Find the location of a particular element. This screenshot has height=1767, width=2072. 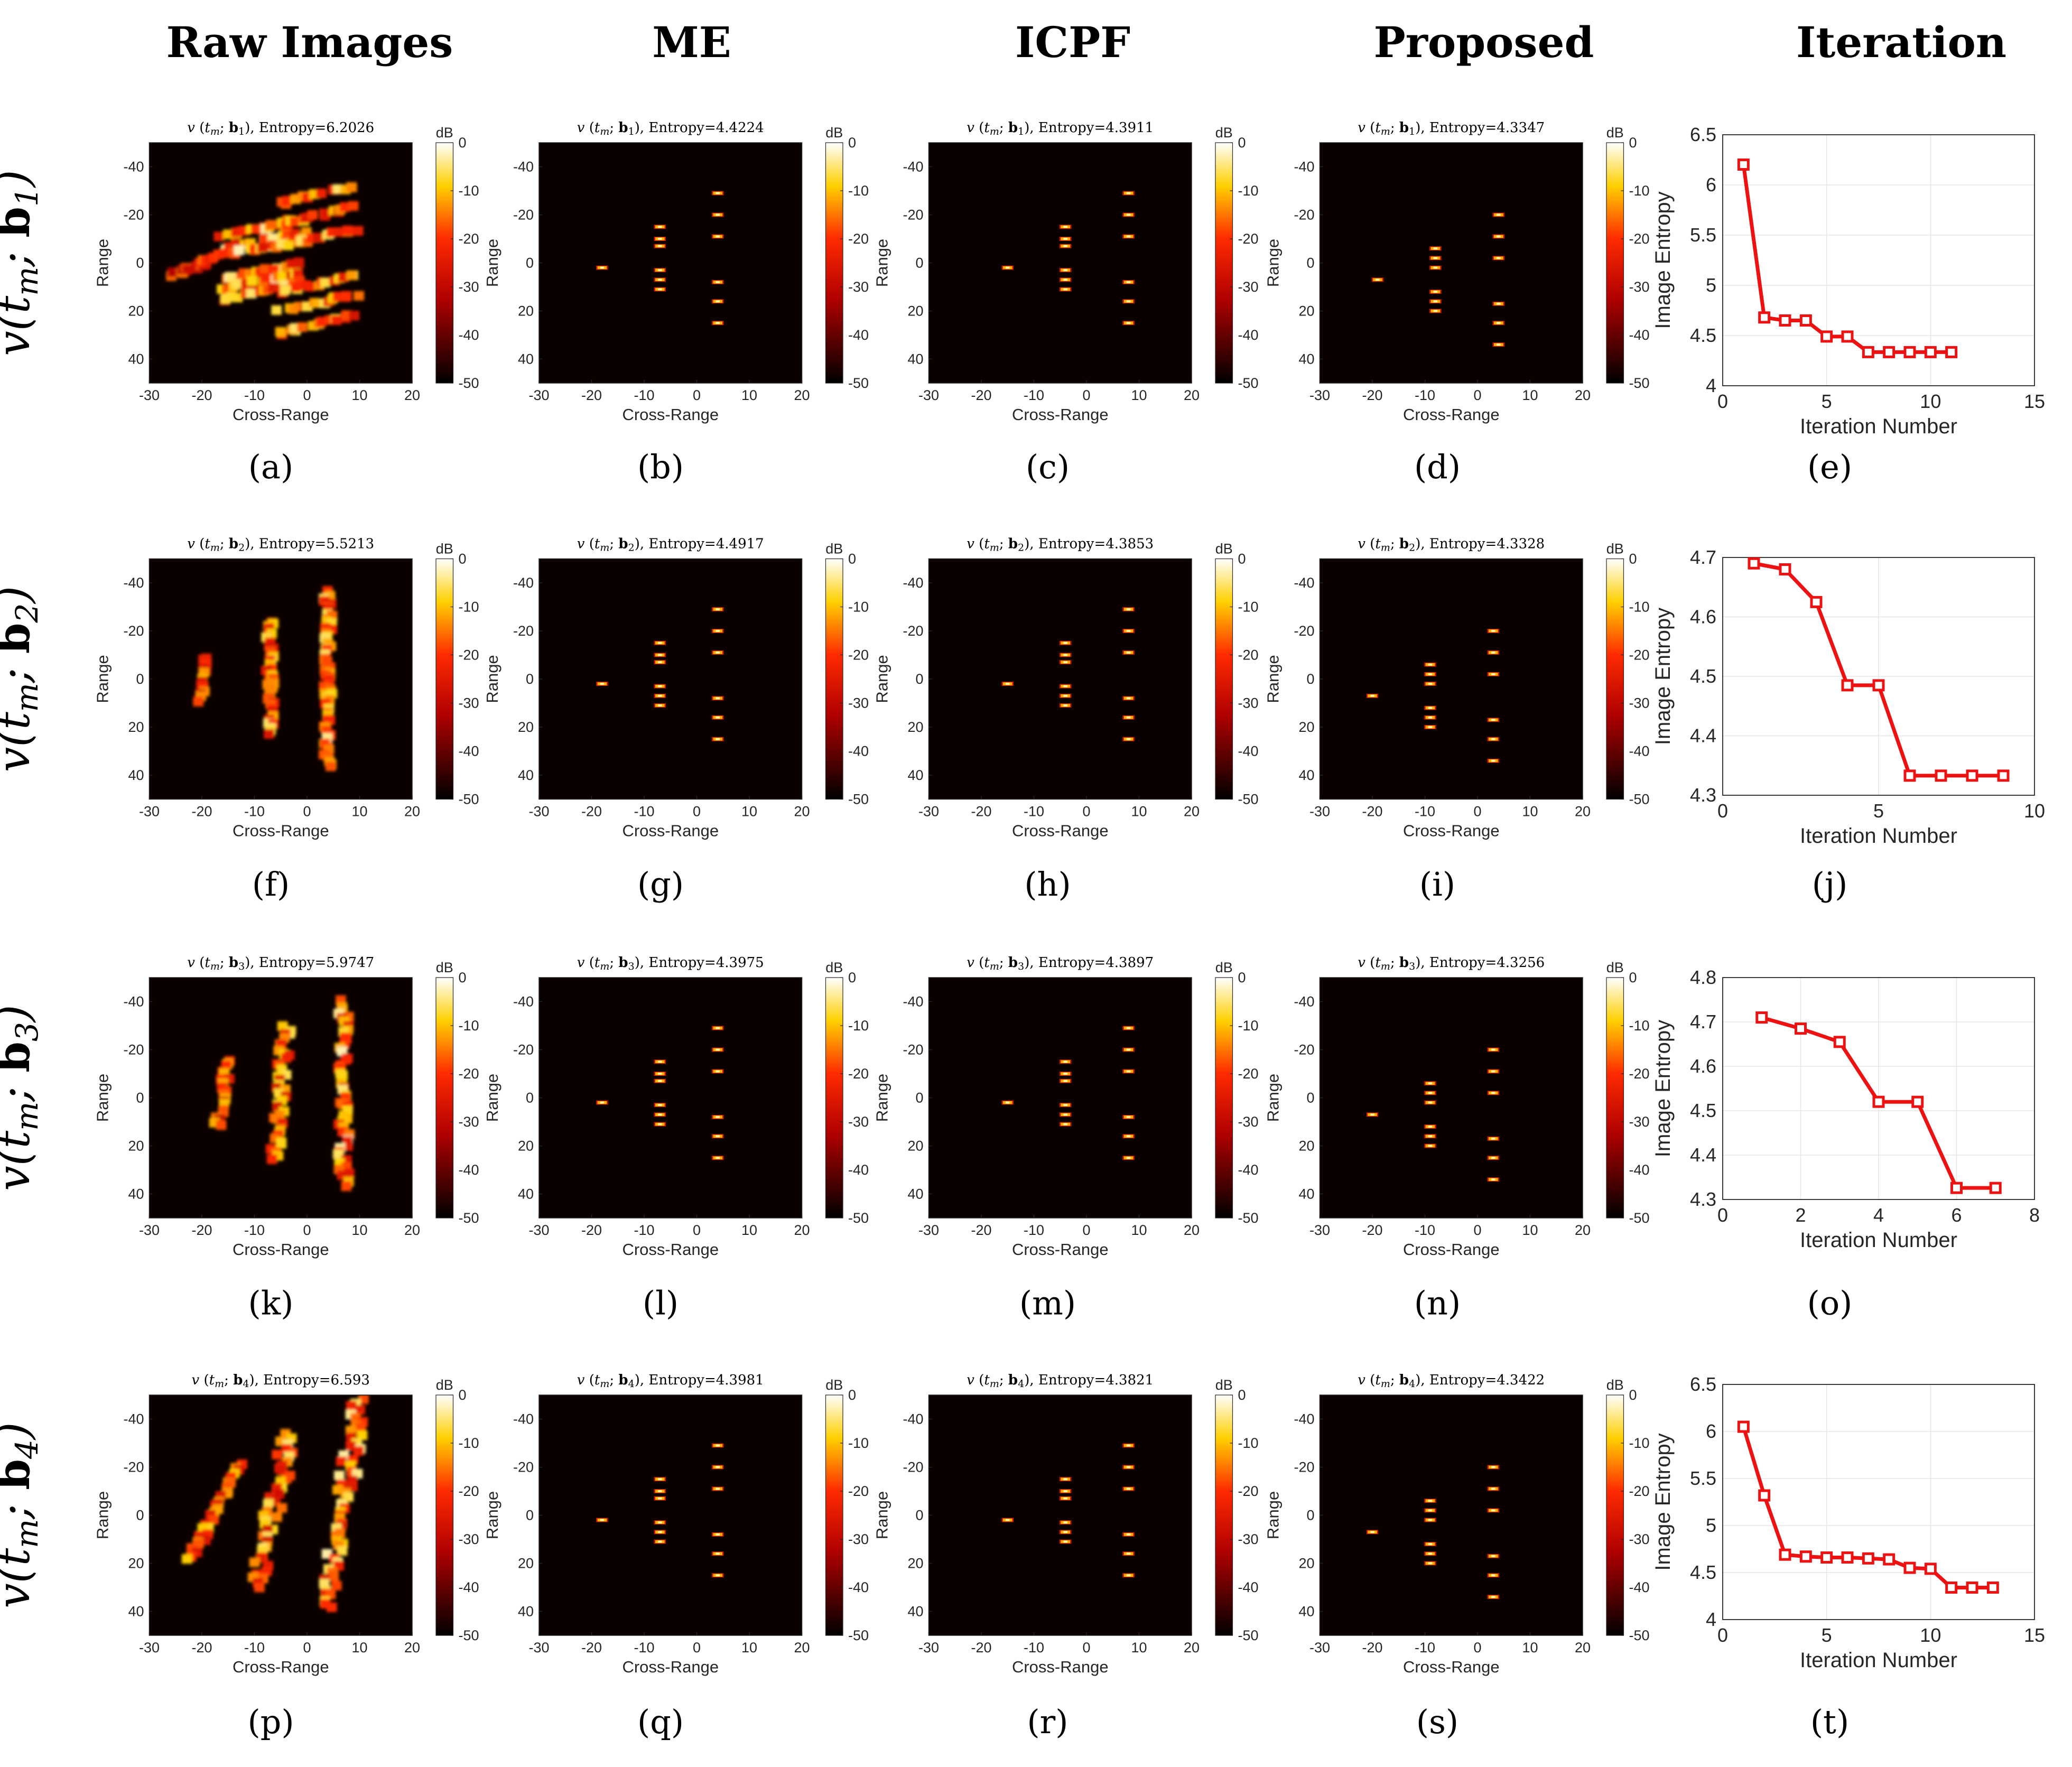

plot-frame is located at coordinates (1878, 1088).